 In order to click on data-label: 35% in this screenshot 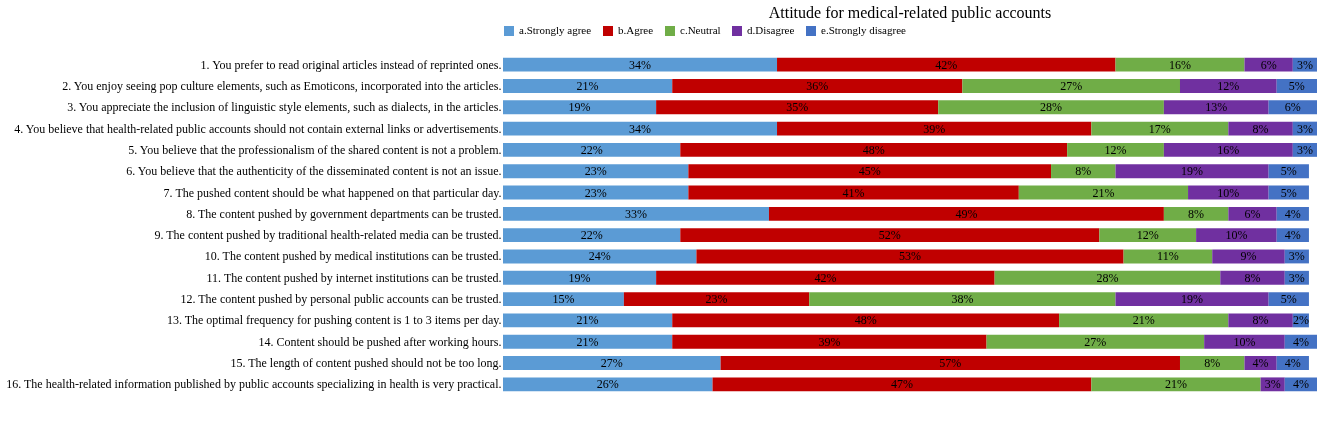, I will do `click(797, 107)`.